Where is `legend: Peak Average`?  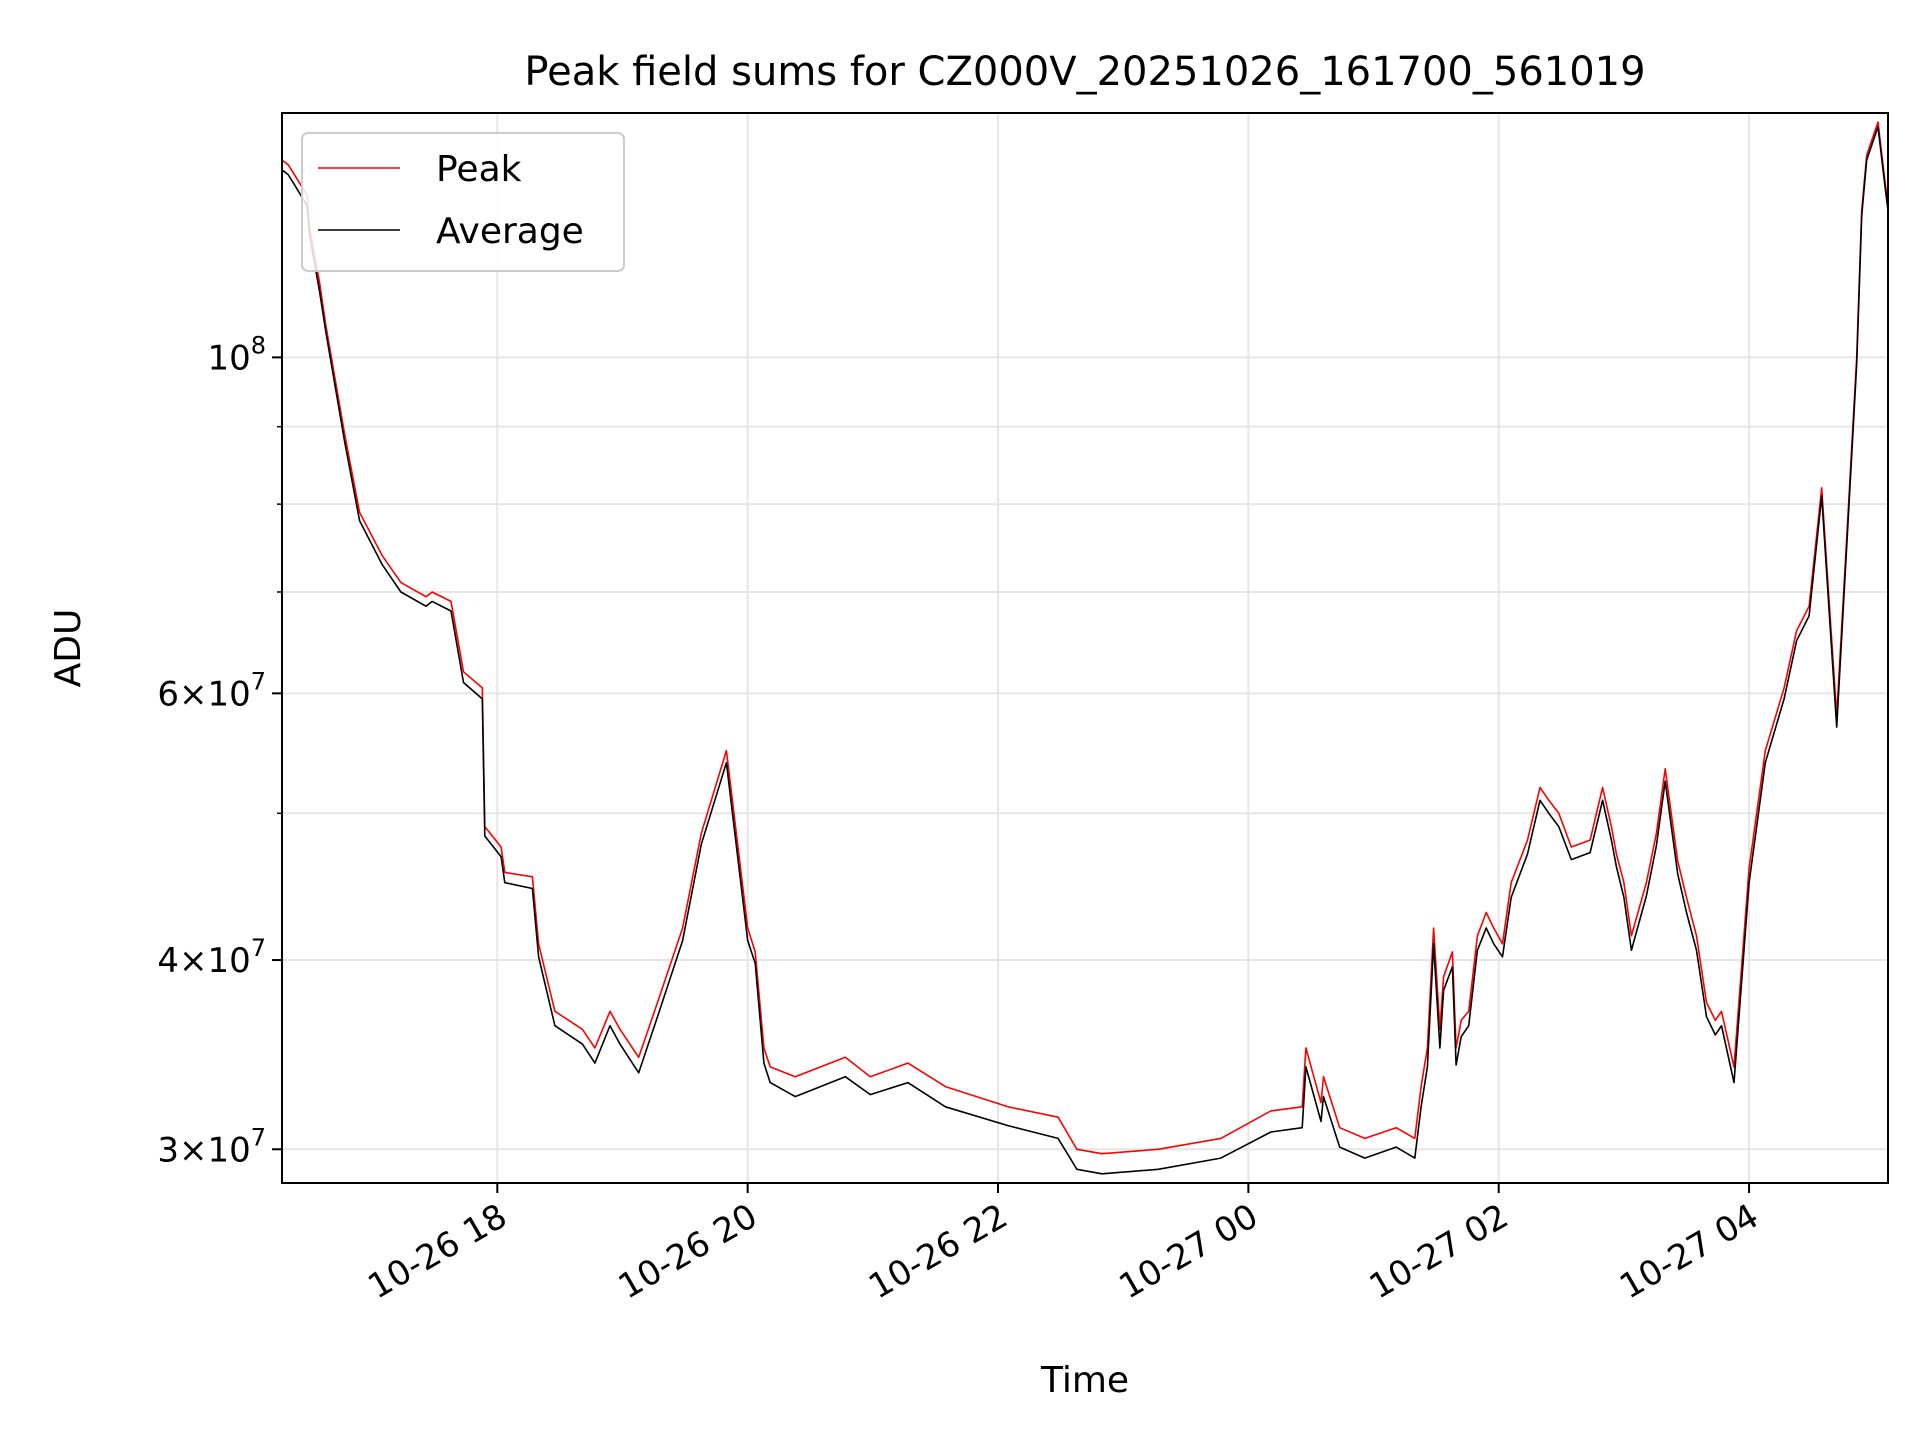 legend: Peak Average is located at coordinates (463, 202).